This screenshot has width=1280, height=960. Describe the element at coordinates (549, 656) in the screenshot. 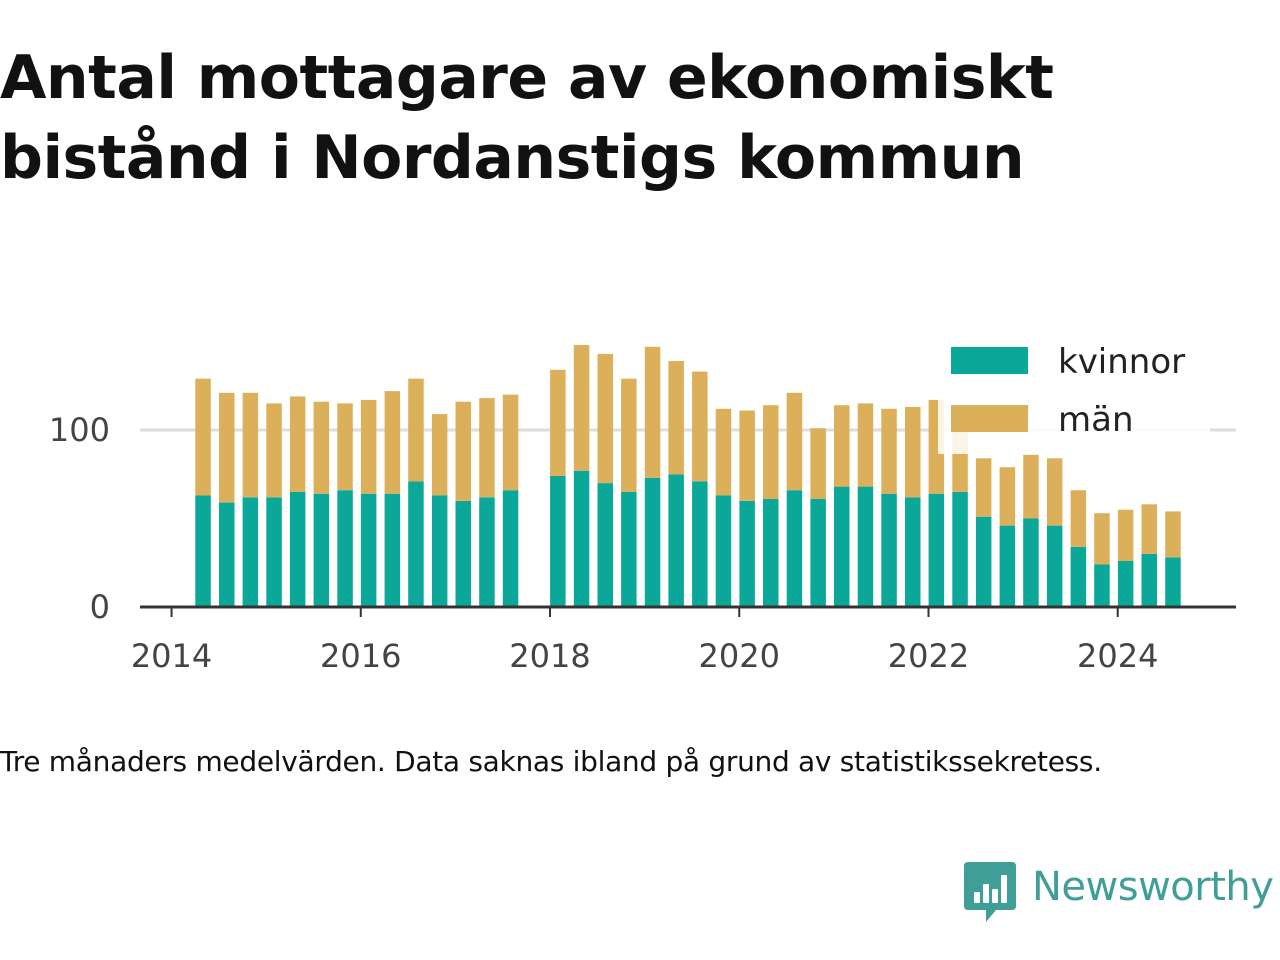

I see `x-tick-label-2018: 2018` at that location.